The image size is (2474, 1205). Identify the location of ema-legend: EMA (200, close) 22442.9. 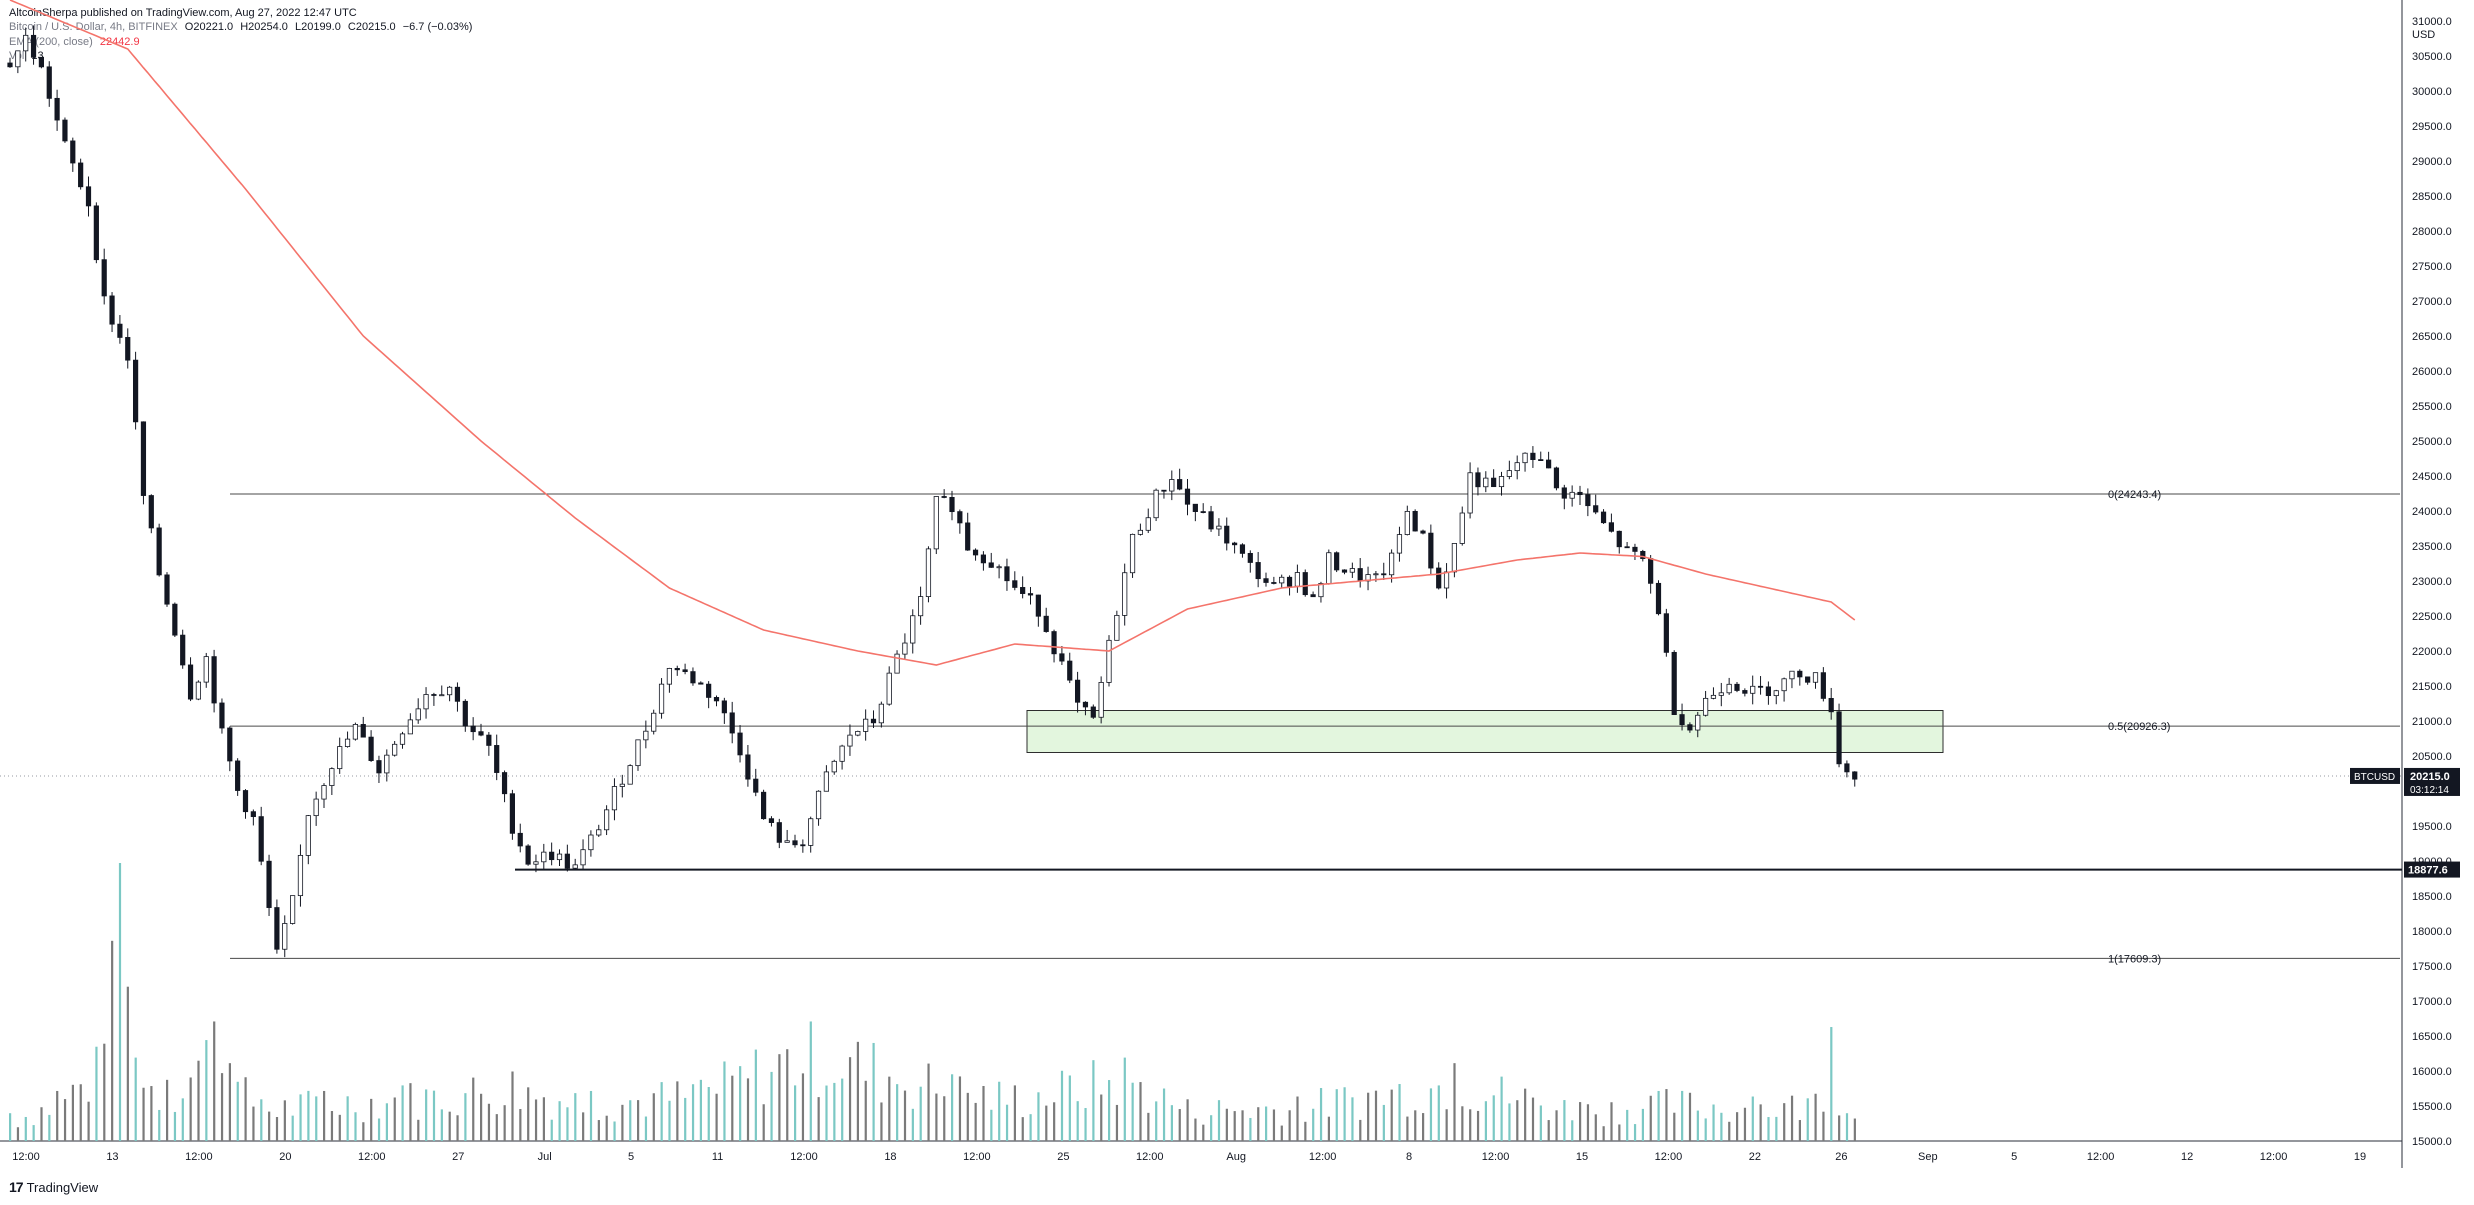
(76, 42).